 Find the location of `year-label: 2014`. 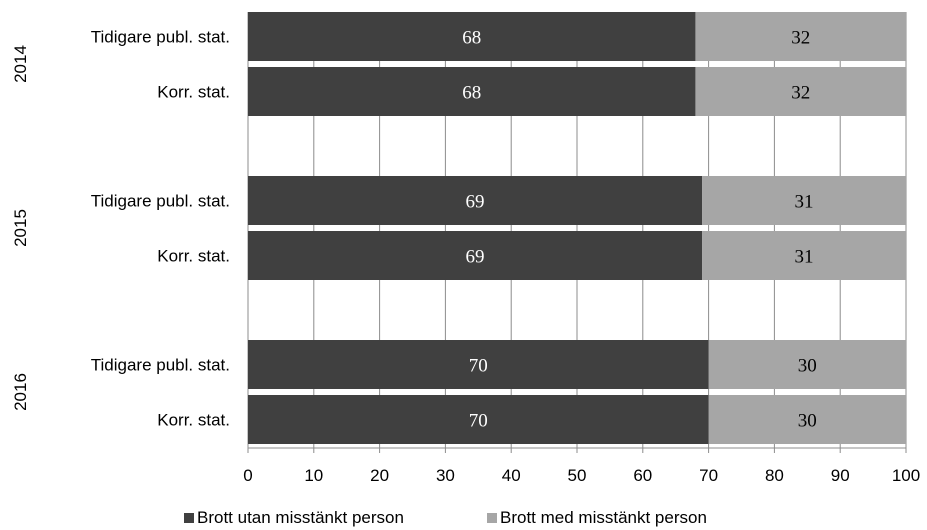

year-label: 2014 is located at coordinates (20, 64).